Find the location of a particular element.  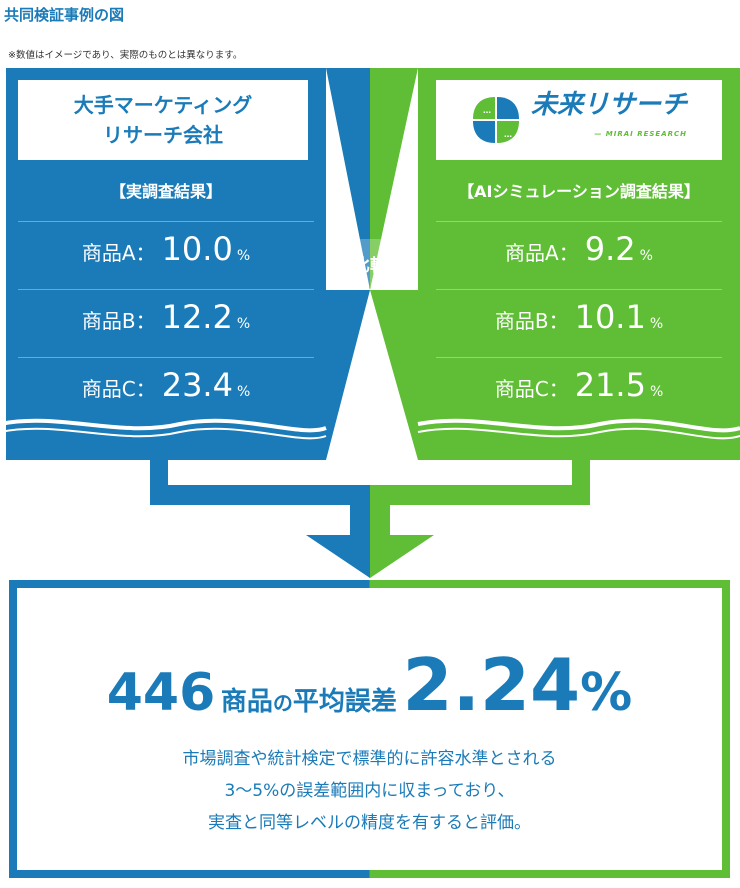

right-row-b: 商品B： 10.1 % is located at coordinates (579, 323).